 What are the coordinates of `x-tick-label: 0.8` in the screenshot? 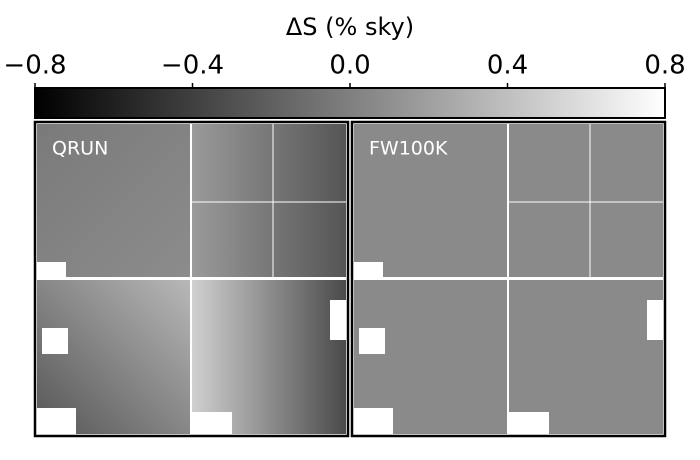 It's located at (664, 66).